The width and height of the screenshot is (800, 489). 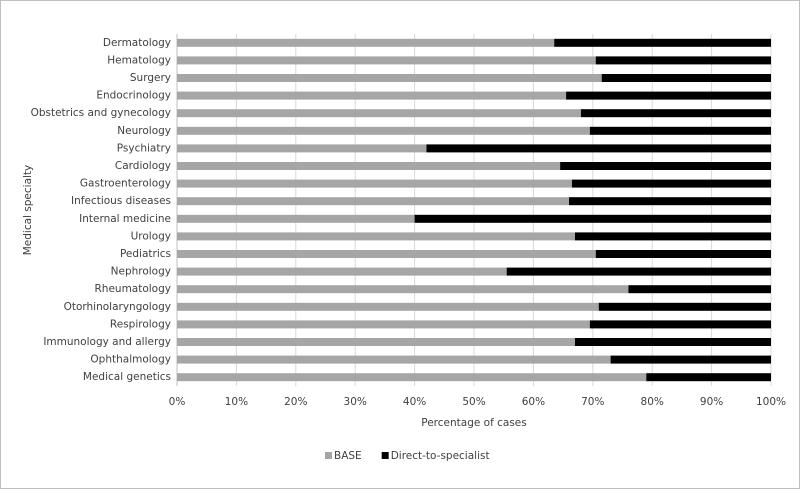 What do you see at coordinates (139, 60) in the screenshot?
I see `y-tick-label: Hematology` at bounding box center [139, 60].